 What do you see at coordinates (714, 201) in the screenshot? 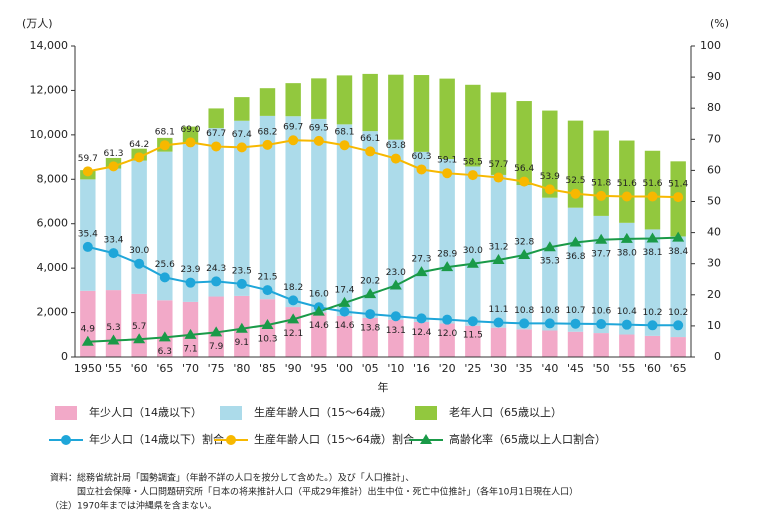
I see `y2-tick-label: 50` at bounding box center [714, 201].